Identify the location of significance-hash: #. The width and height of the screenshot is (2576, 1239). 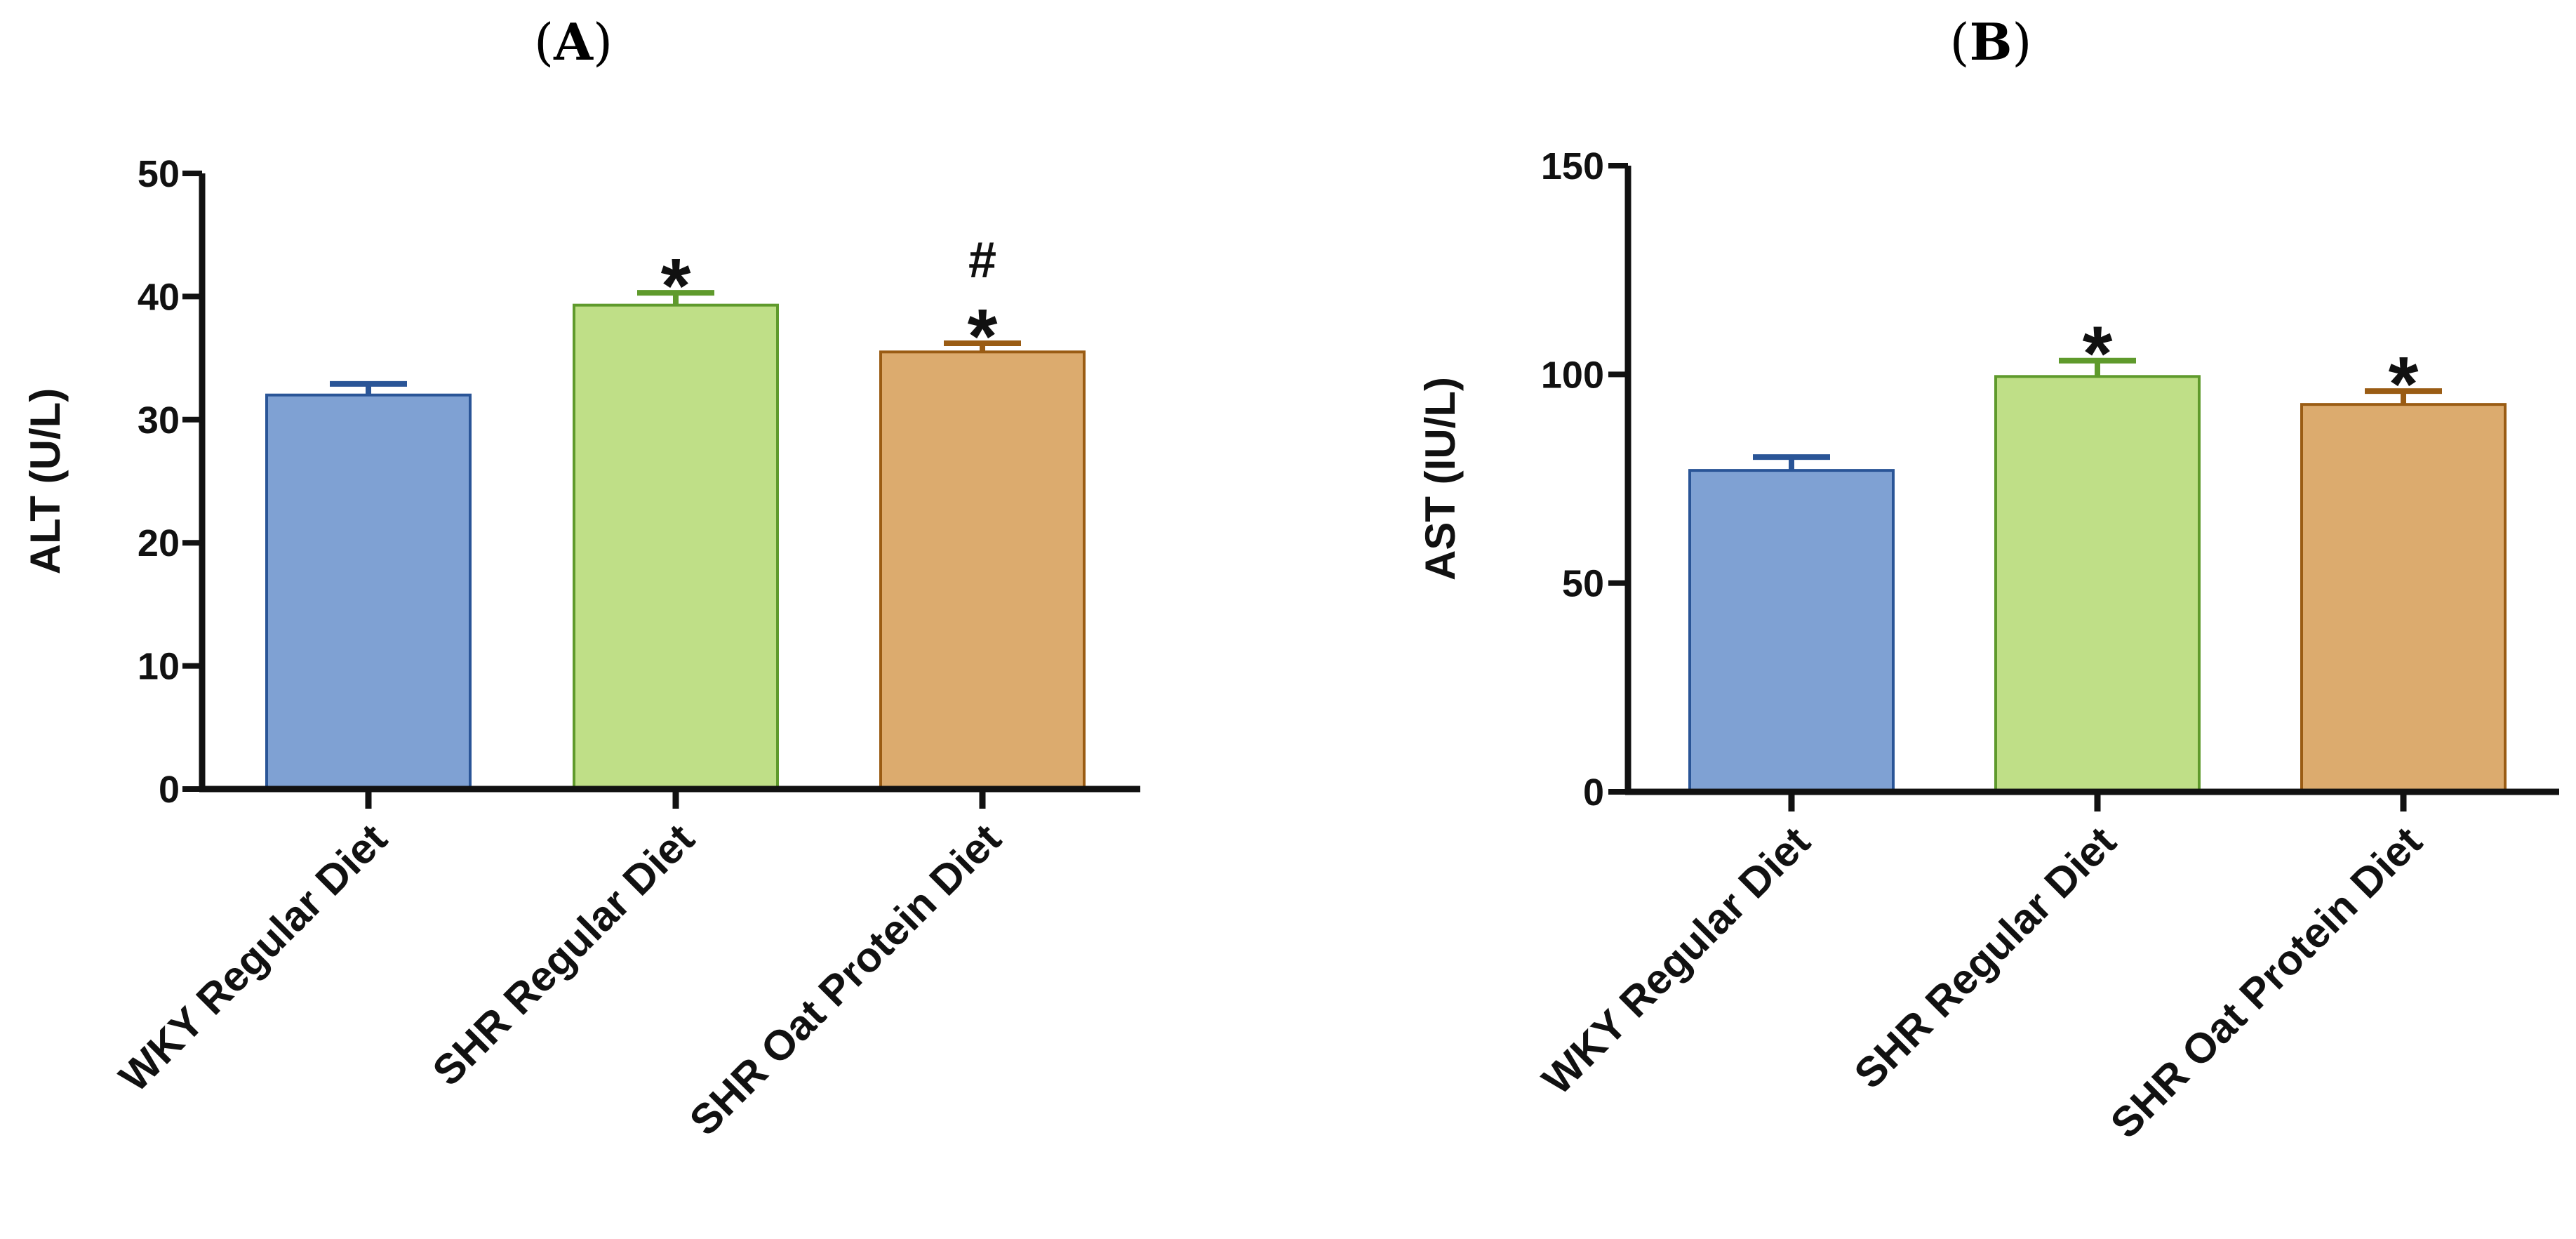
(982, 260).